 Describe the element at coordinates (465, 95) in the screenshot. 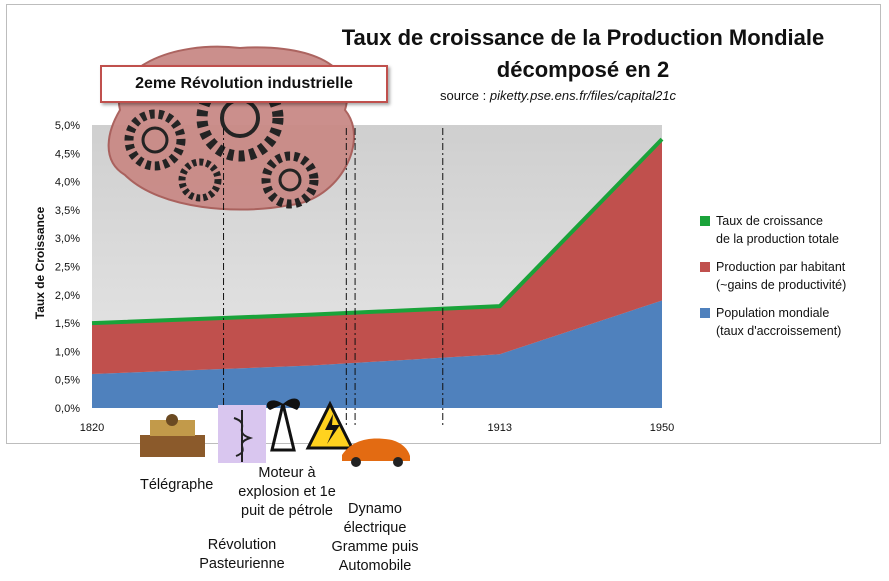

I see `source-prefix: source :` at that location.